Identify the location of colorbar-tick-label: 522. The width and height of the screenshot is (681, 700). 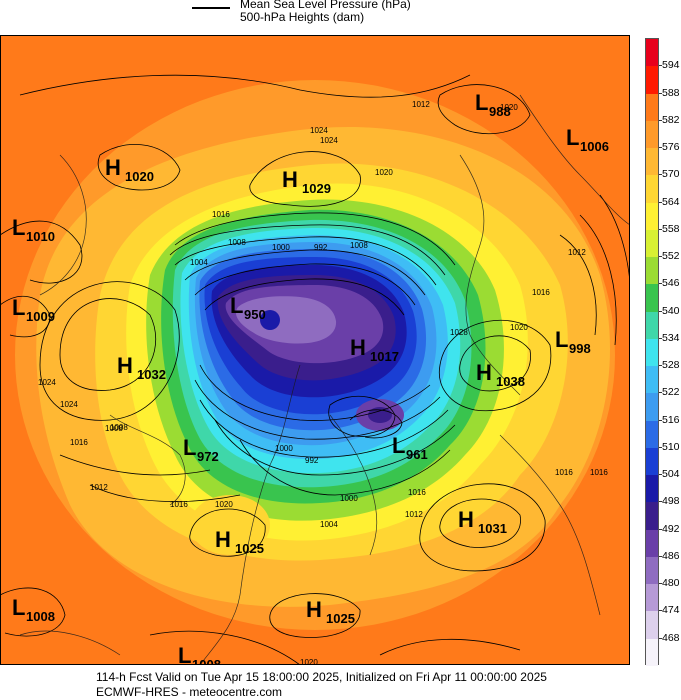
(671, 392).